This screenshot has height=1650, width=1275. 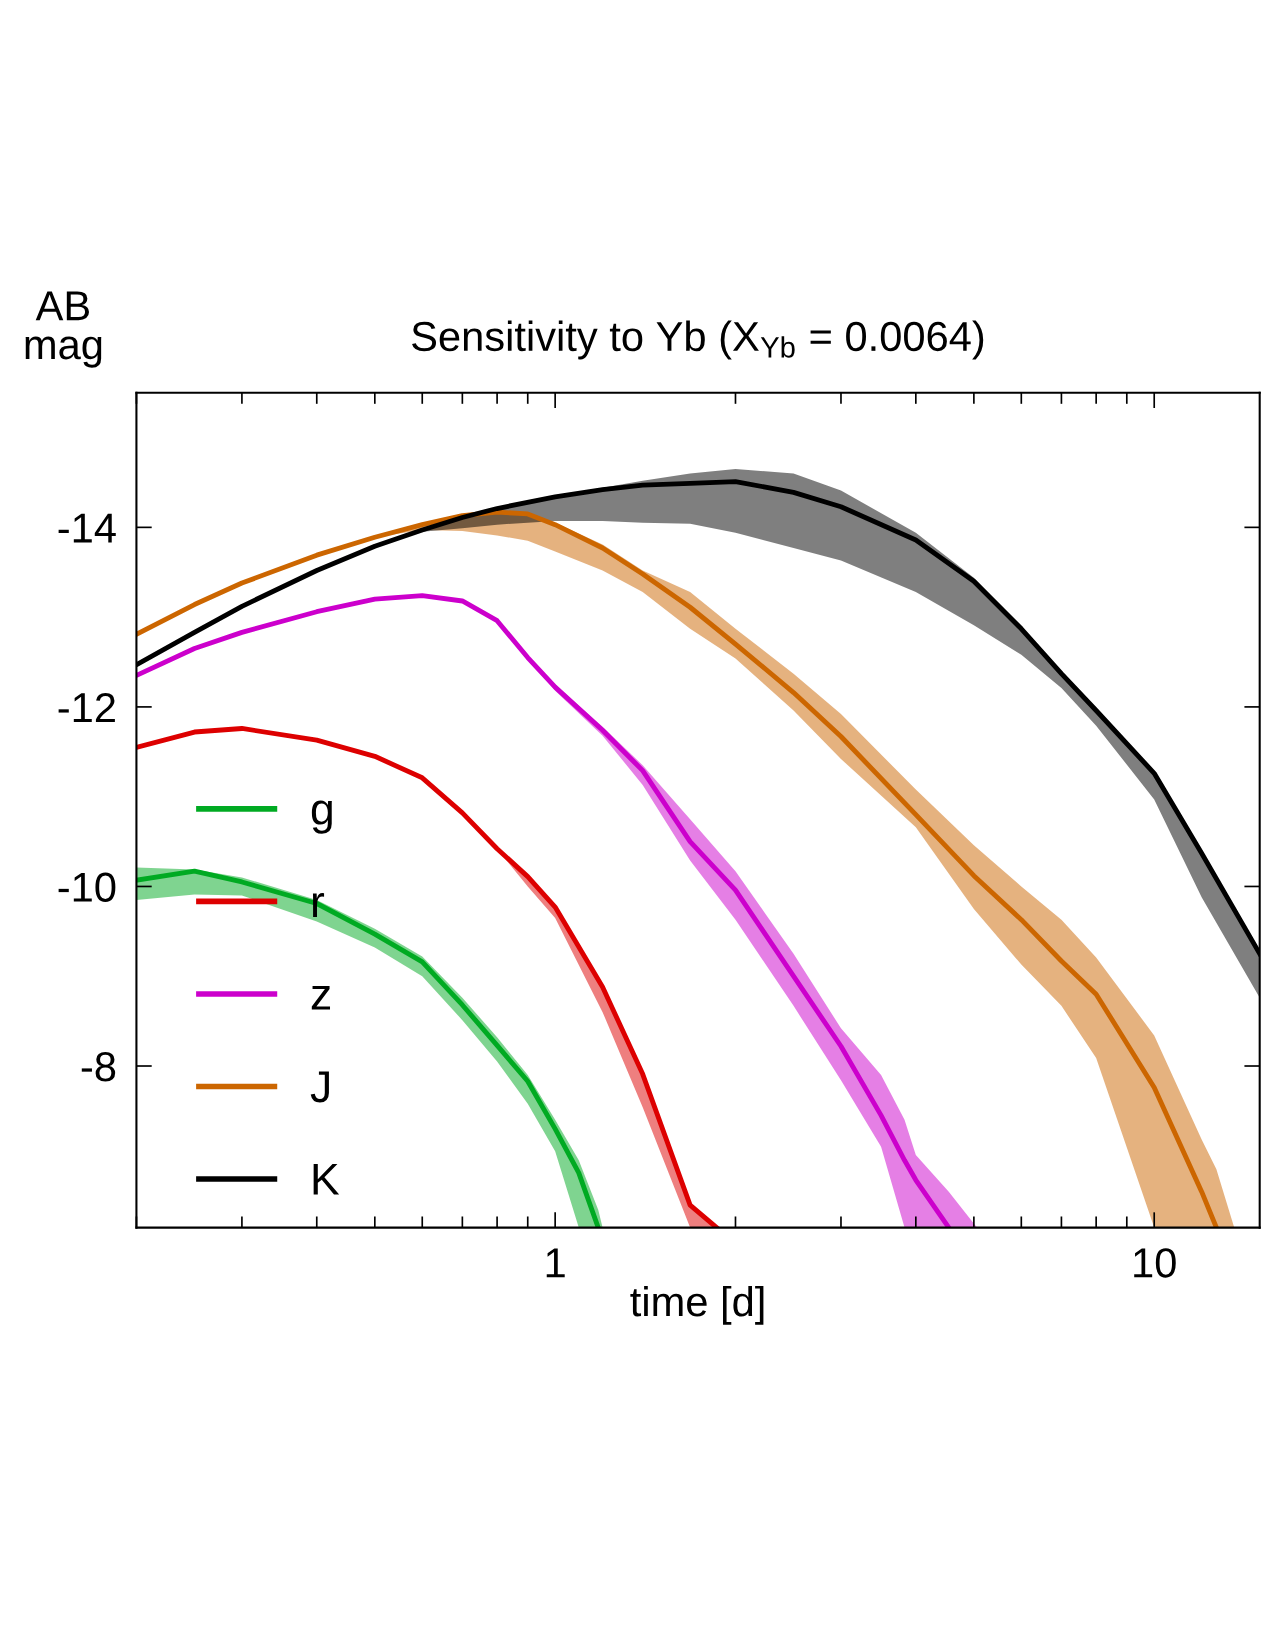 I want to click on y-axis-title: AB mag, so click(x=63, y=329).